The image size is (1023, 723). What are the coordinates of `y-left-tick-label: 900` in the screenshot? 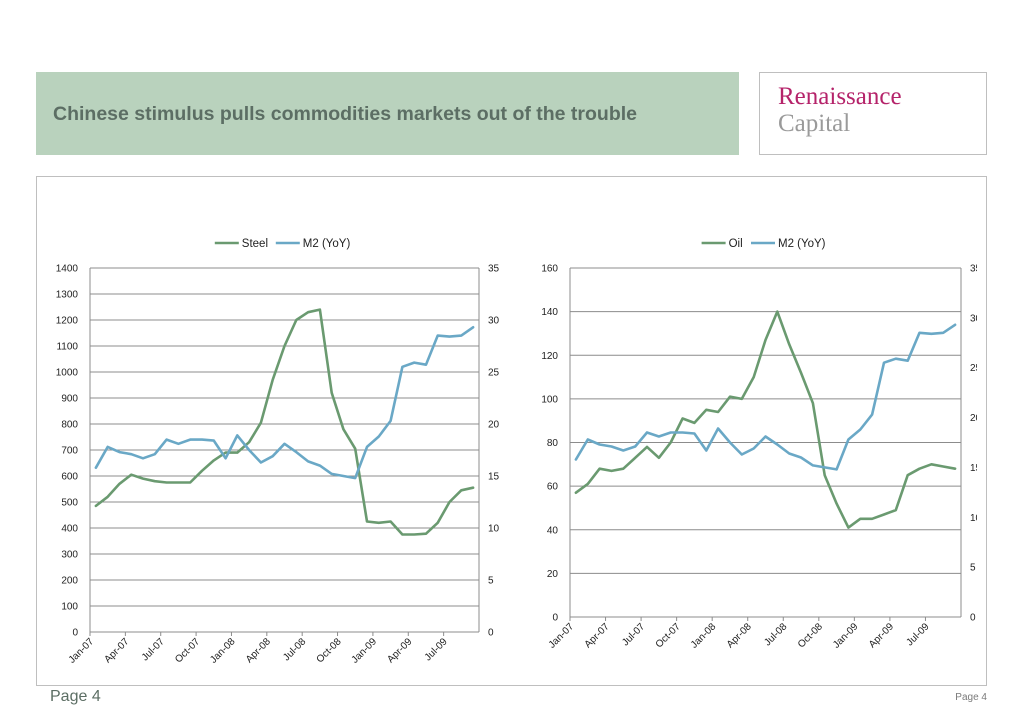 It's located at (69, 399).